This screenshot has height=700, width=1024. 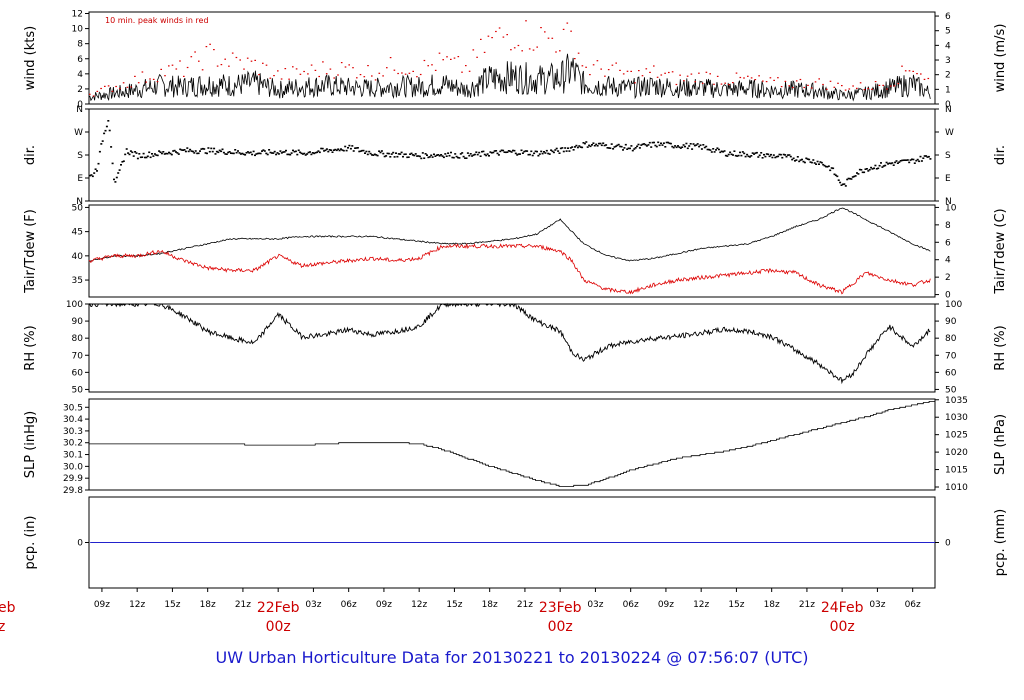 I want to click on xtick-label: 06z, so click(x=631, y=605).